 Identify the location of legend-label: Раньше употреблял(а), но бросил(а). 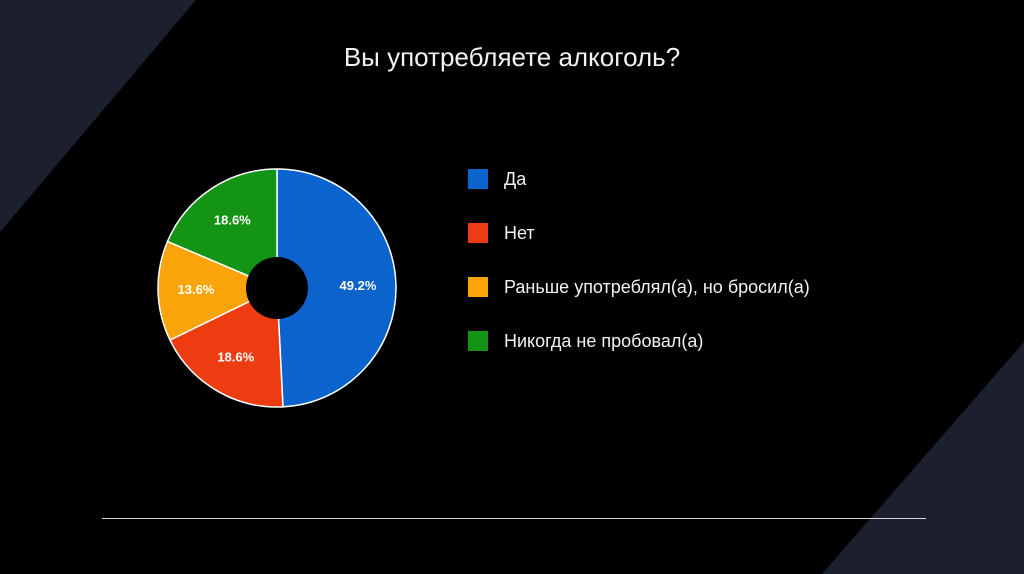
(657, 286).